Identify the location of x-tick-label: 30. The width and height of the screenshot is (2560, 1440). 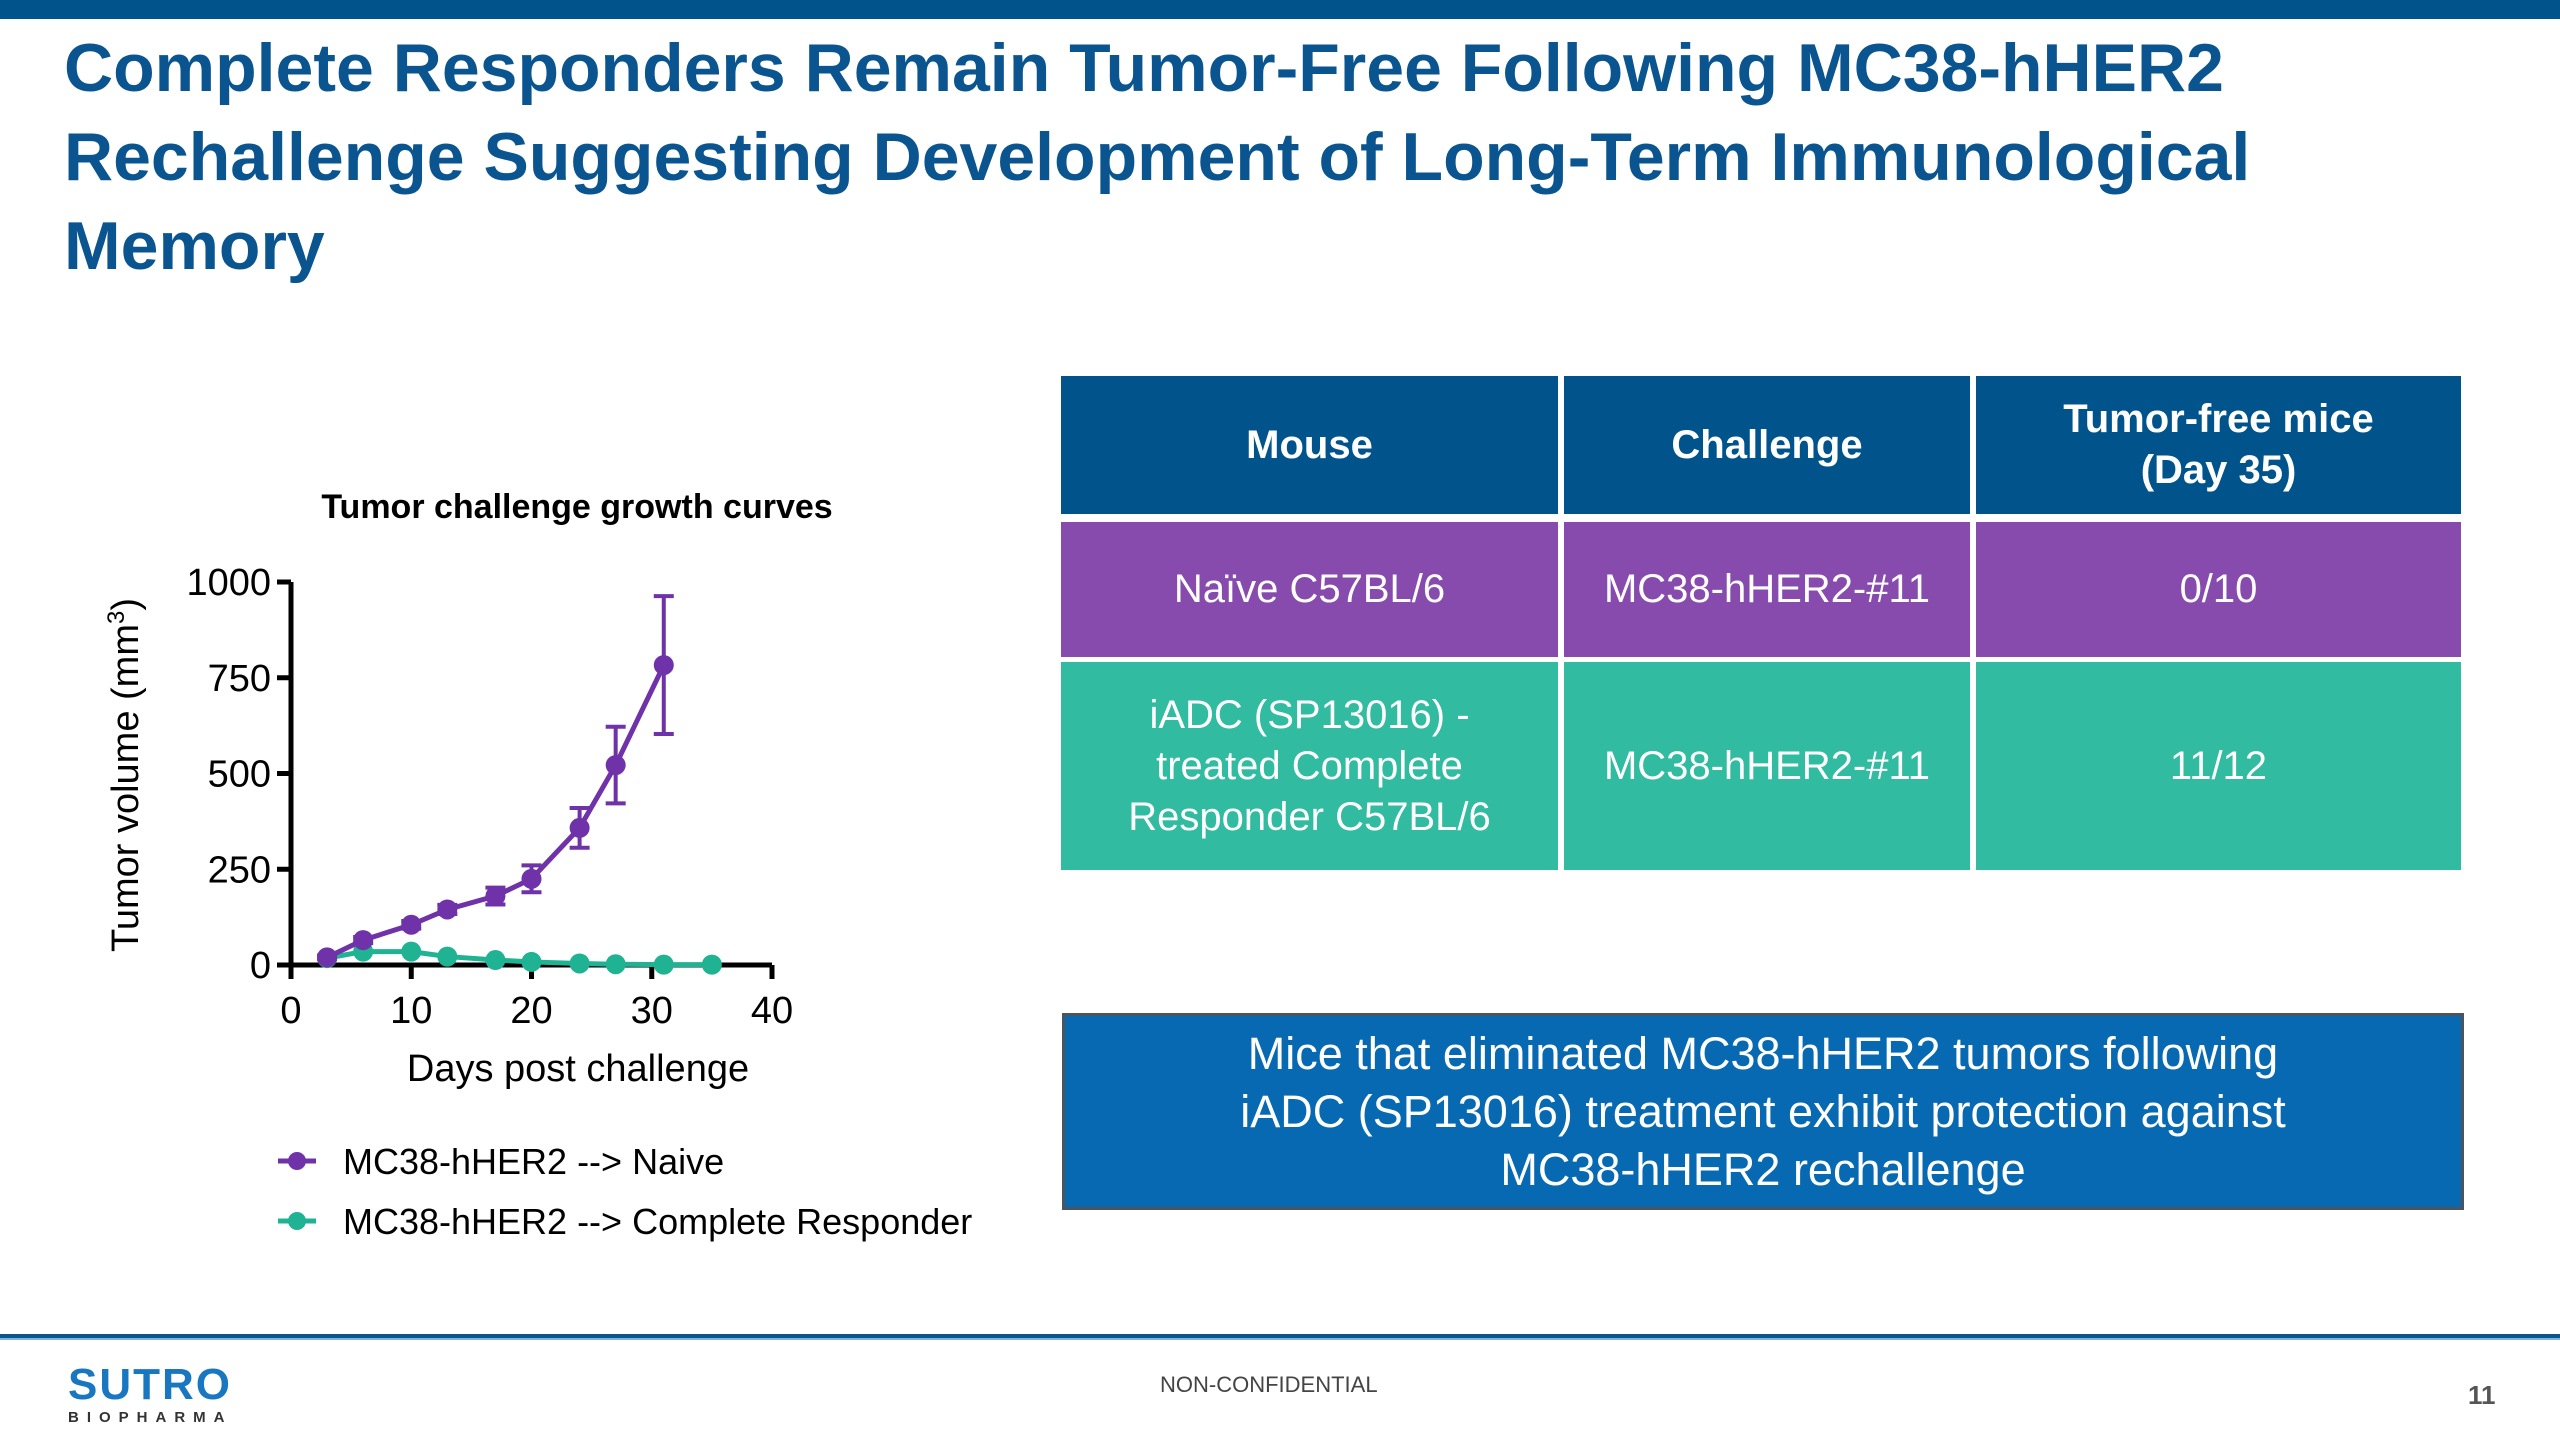
(652, 1011).